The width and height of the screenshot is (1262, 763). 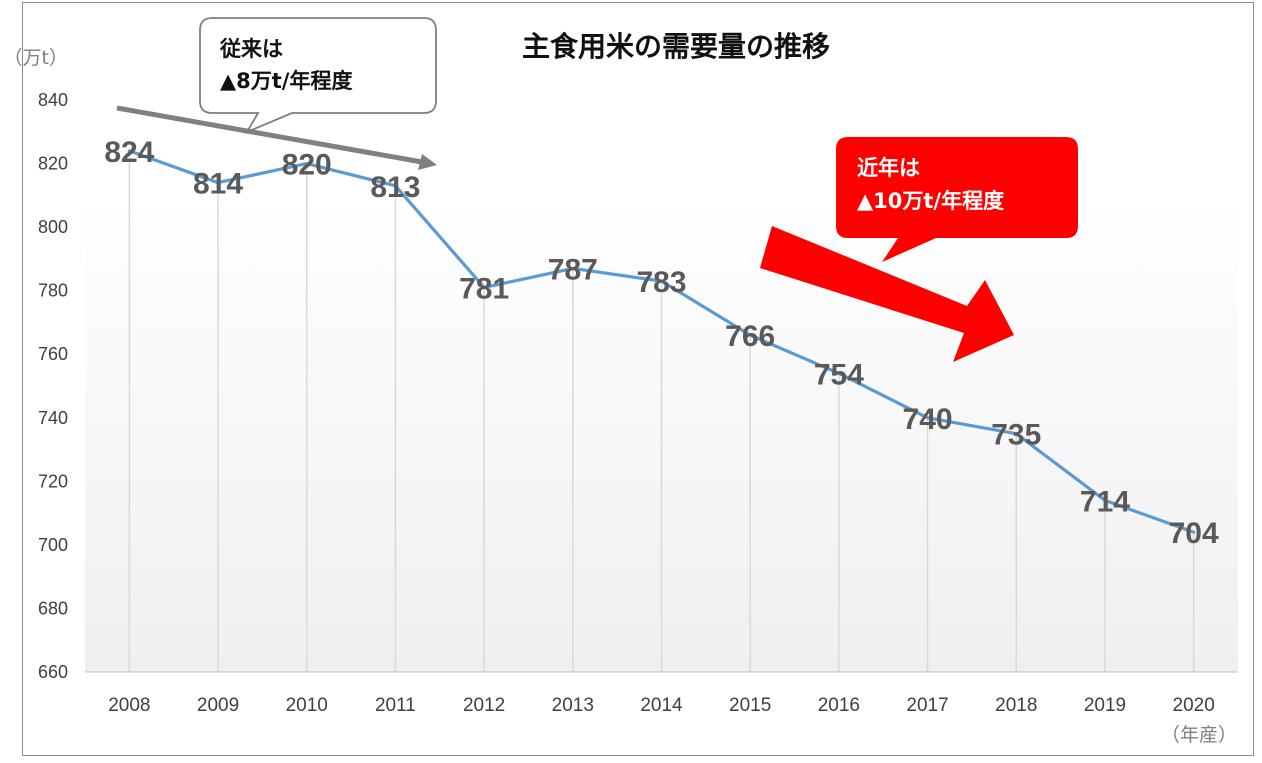 I want to click on y-tick-label: 660, so click(x=53, y=672).